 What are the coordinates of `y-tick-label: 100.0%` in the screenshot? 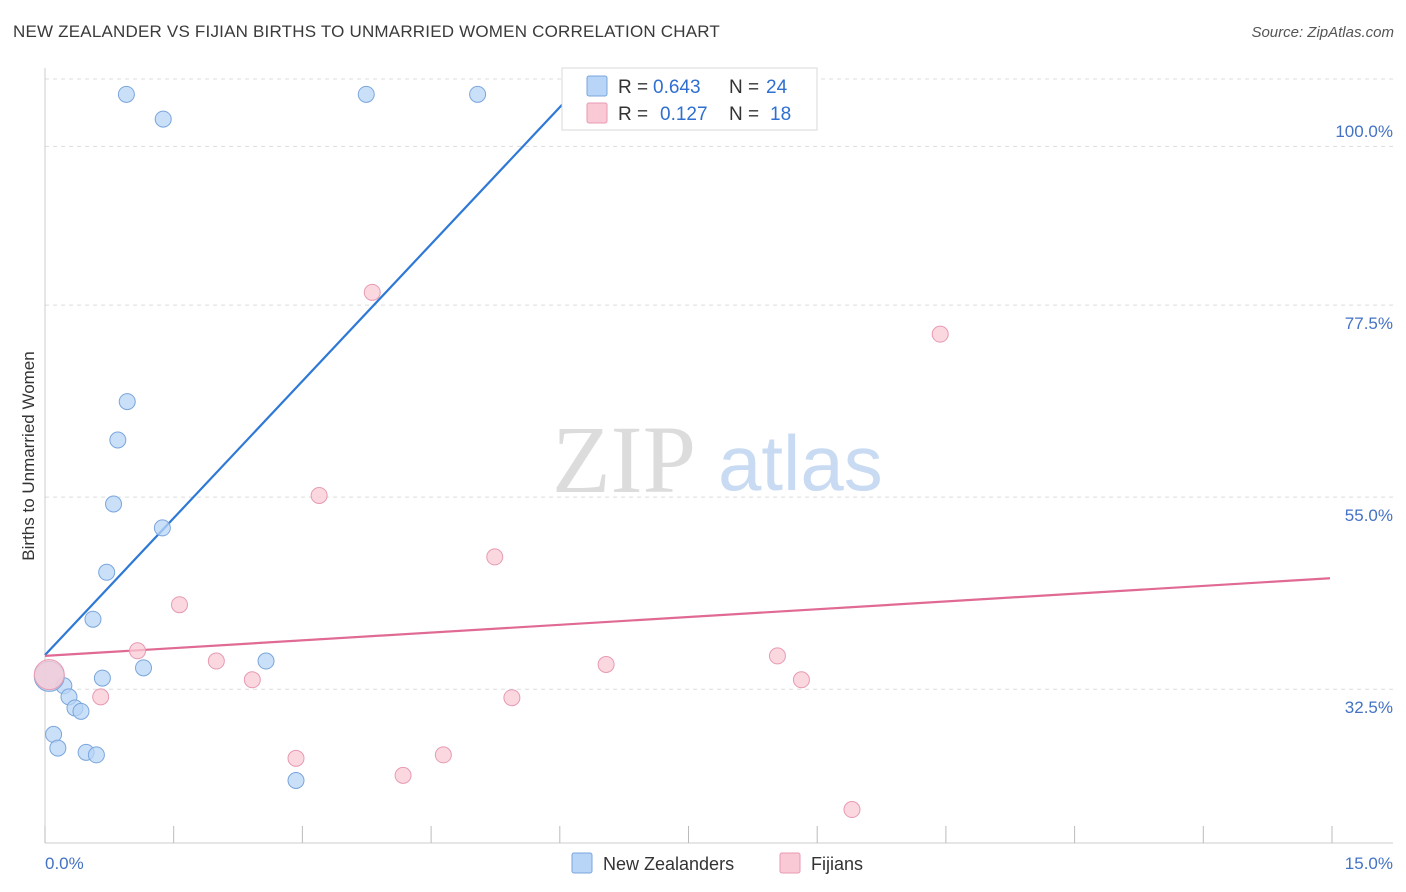 It's located at (1364, 131).